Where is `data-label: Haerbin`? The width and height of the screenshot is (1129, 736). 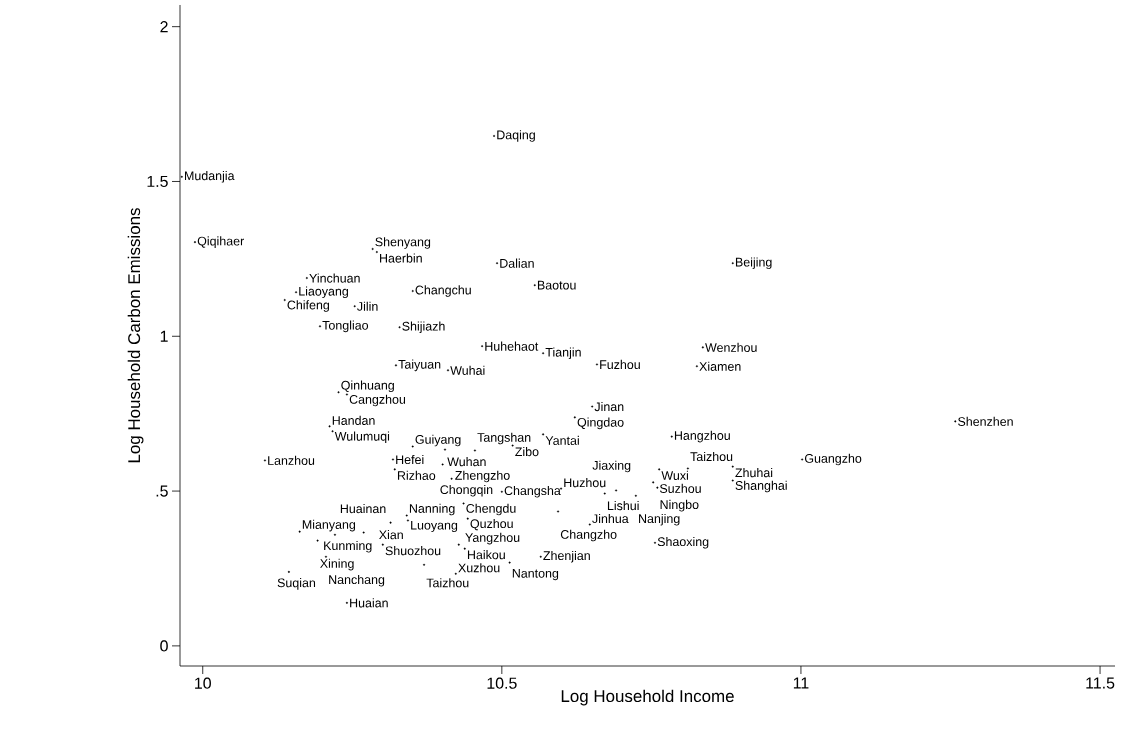
data-label: Haerbin is located at coordinates (401, 258).